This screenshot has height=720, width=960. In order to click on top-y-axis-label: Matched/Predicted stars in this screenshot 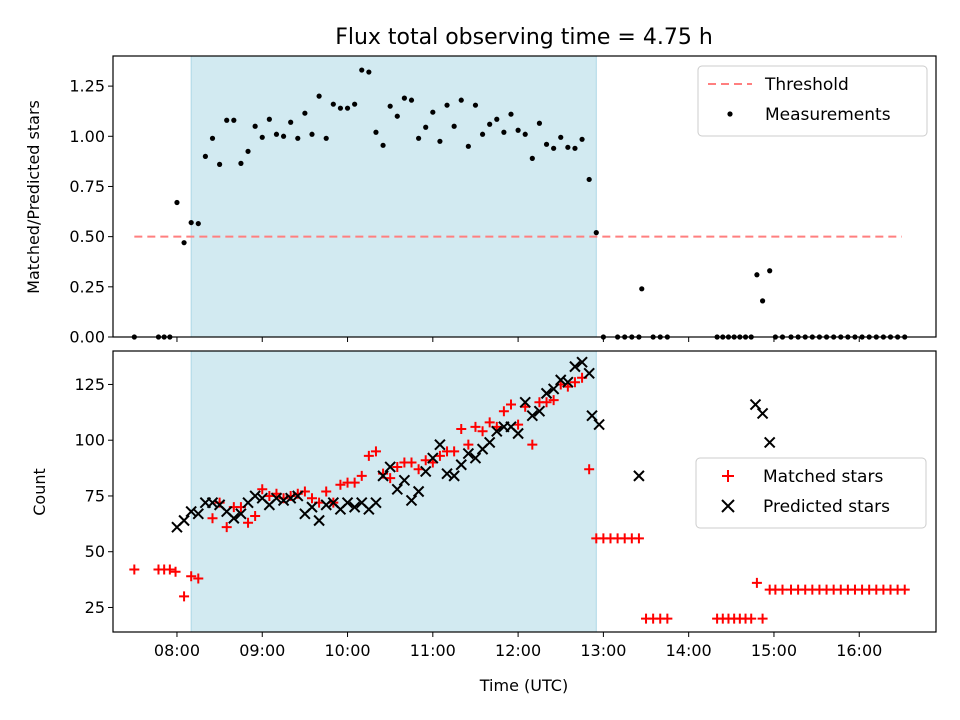, I will do `click(33, 197)`.